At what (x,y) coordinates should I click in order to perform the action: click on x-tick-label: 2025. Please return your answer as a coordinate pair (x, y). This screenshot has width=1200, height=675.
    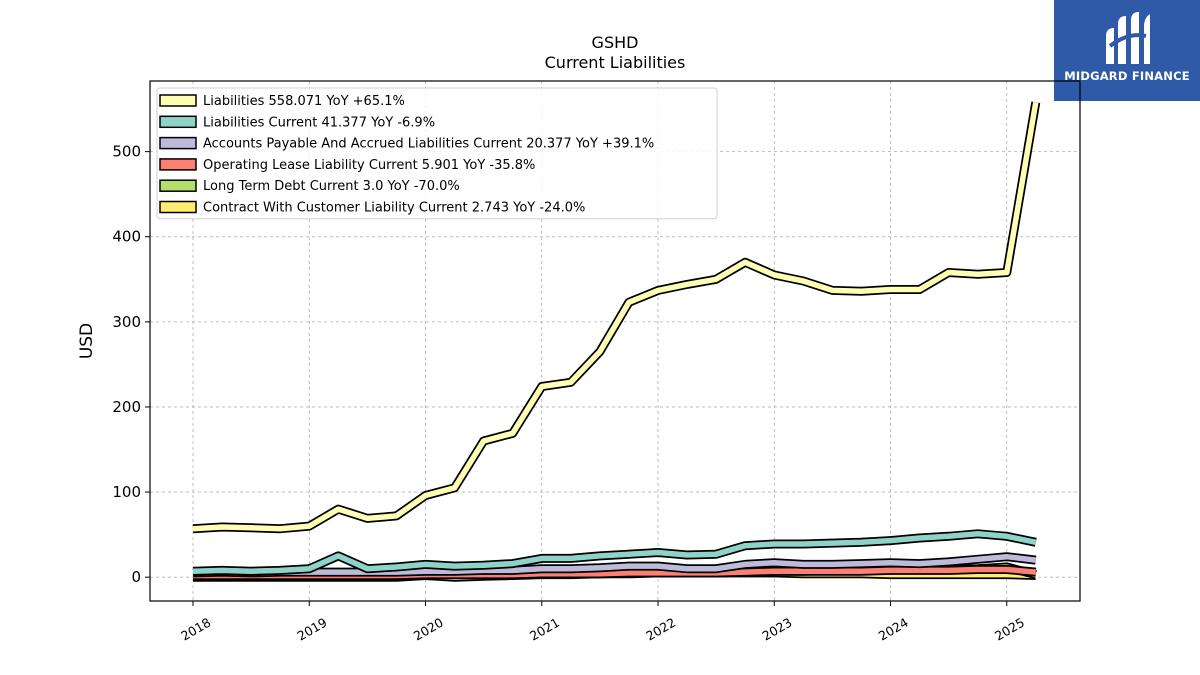
    Looking at the image, I should click on (1009, 629).